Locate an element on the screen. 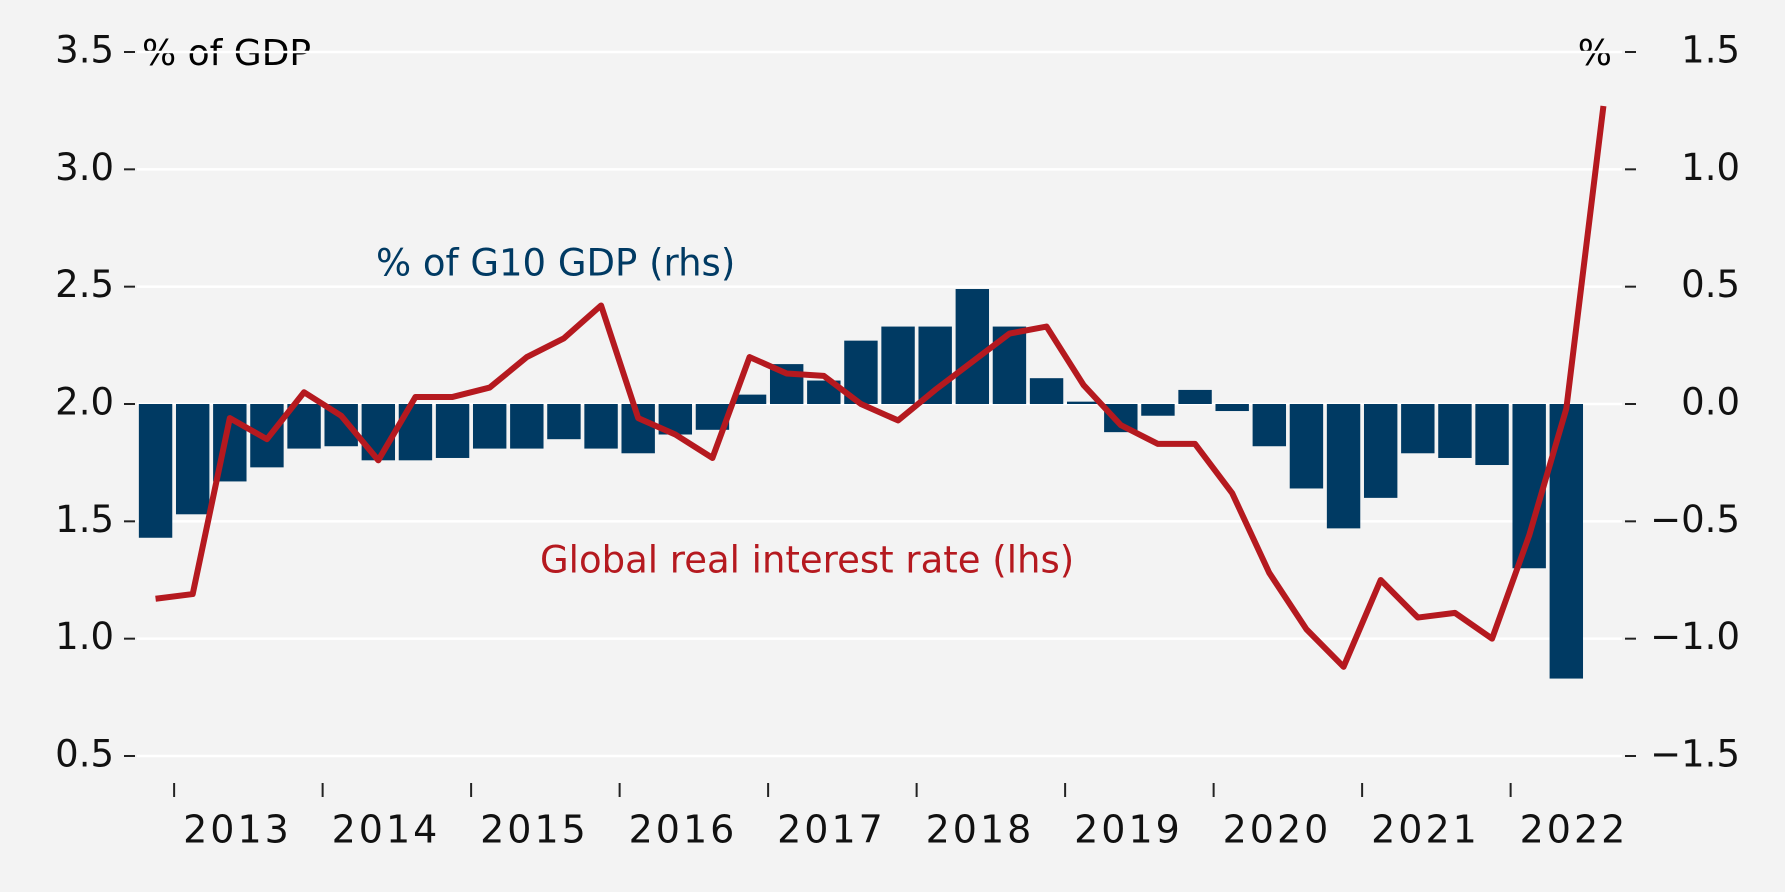  y-tick-label: 2.5 is located at coordinates (84, 284).